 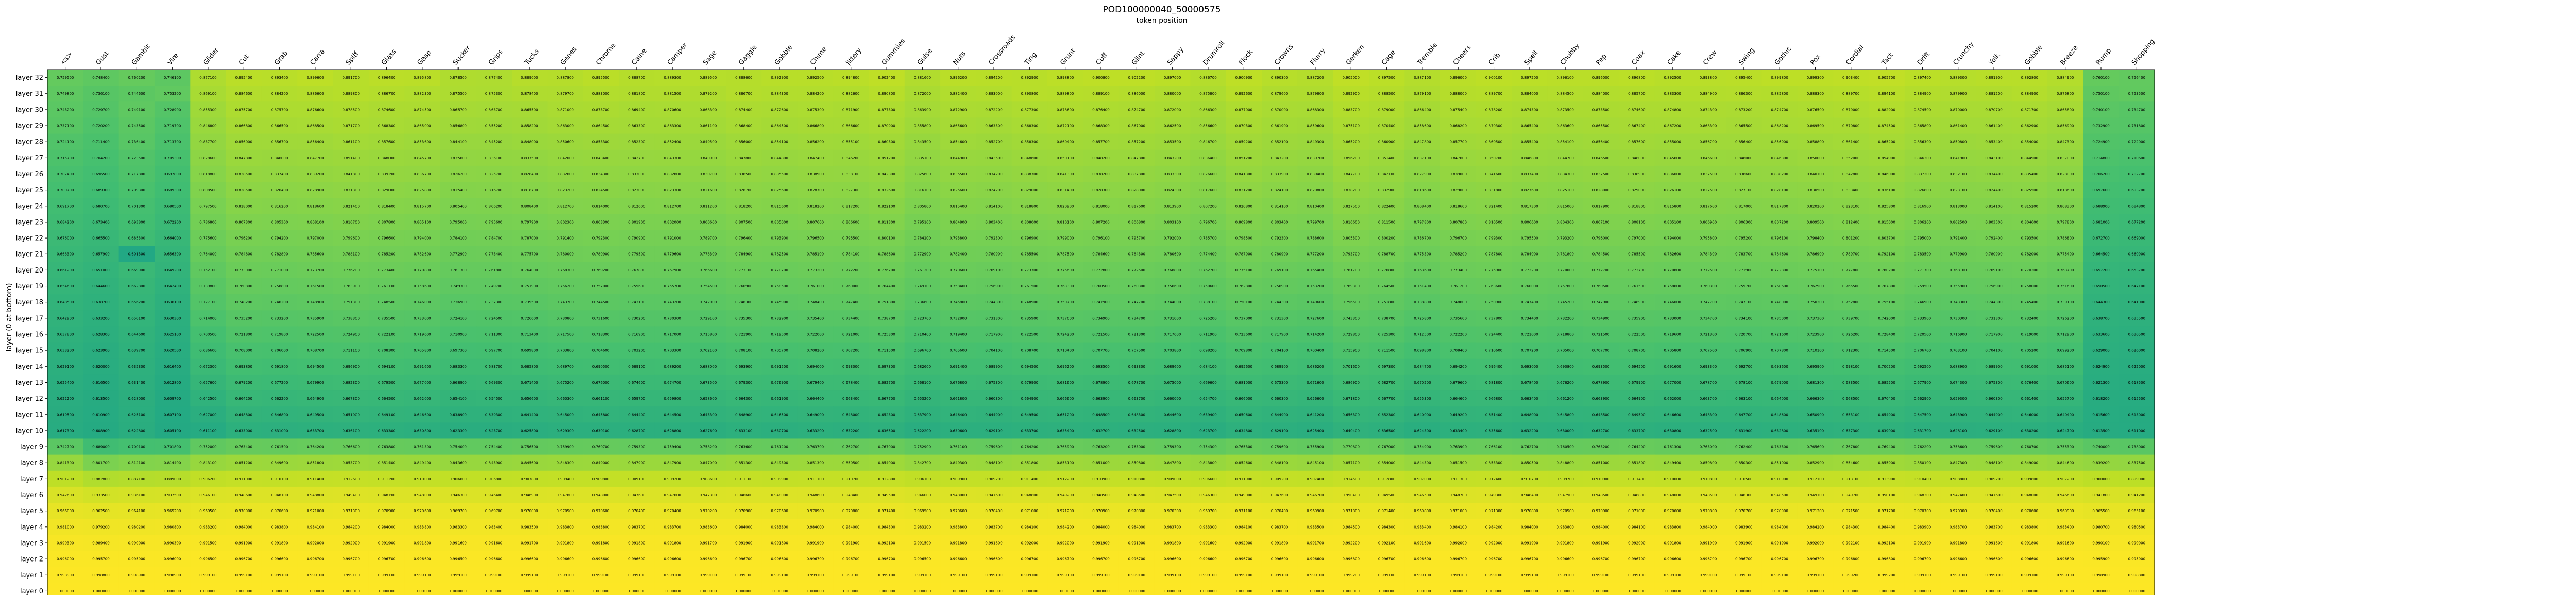 What do you see at coordinates (2136, 431) in the screenshot?
I see `cell-value-label: 0.611000` at bounding box center [2136, 431].